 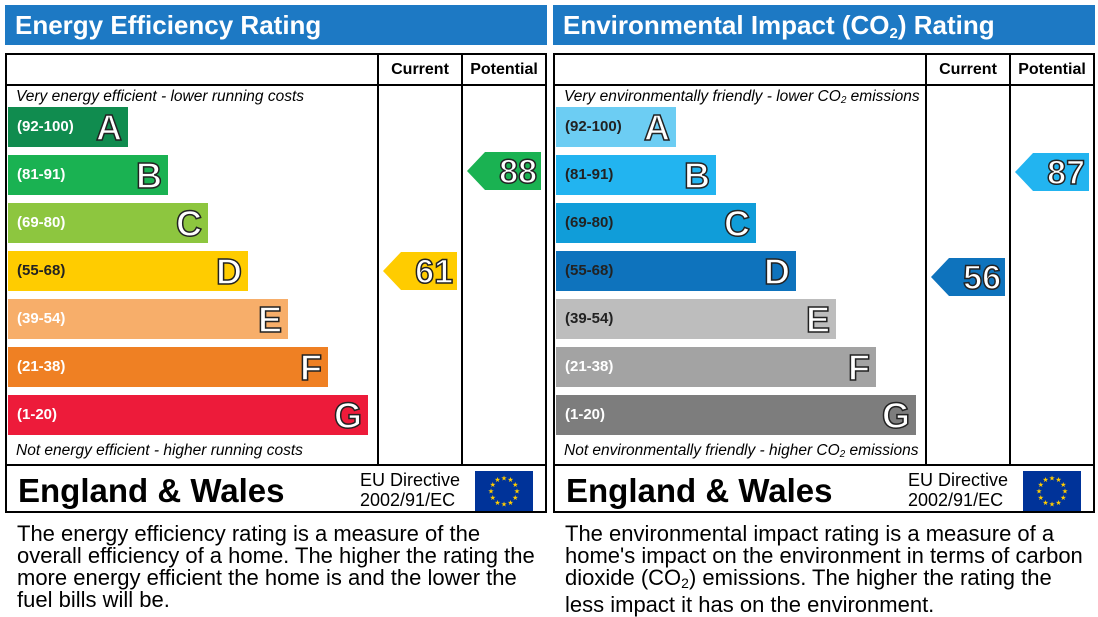 I want to click on band-g: (1-20) G, so click(x=188, y=415).